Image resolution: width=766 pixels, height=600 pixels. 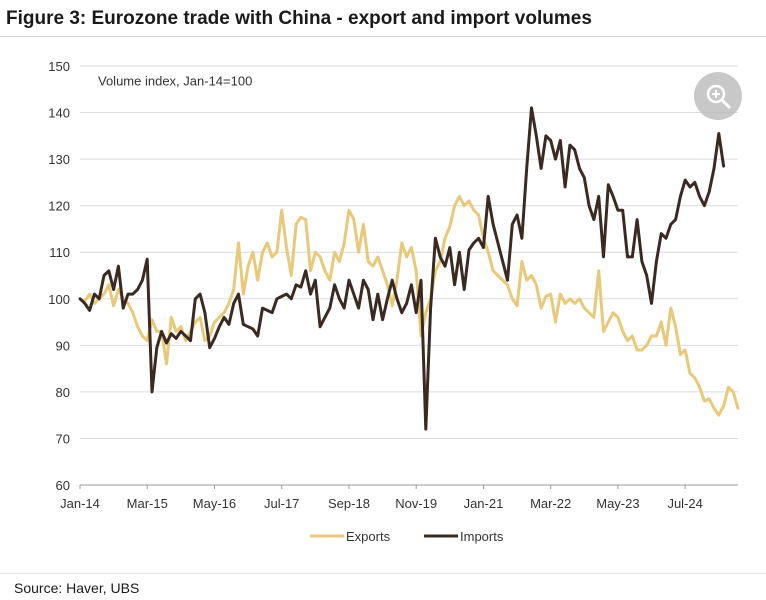 What do you see at coordinates (368, 536) in the screenshot?
I see `legend-label-exports: Exports` at bounding box center [368, 536].